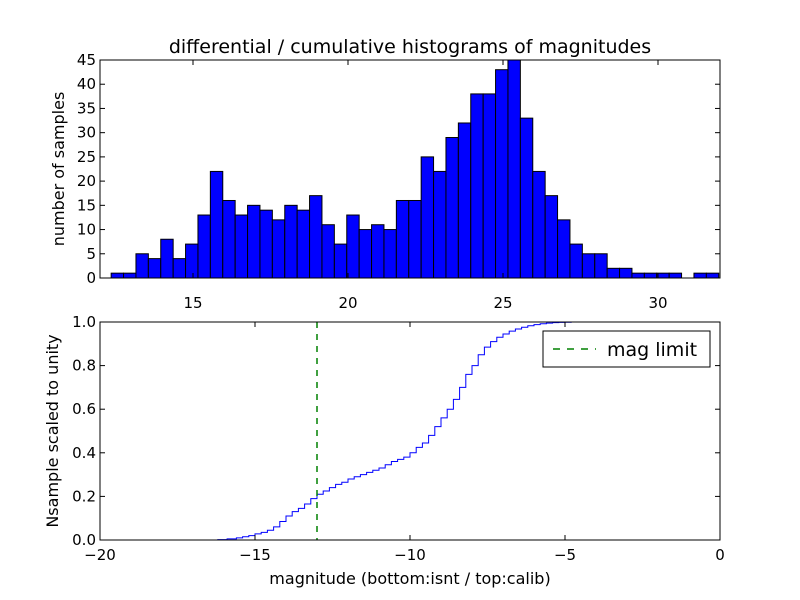  What do you see at coordinates (58, 169) in the screenshot?
I see `histogram-y-label: number of samples` at bounding box center [58, 169].